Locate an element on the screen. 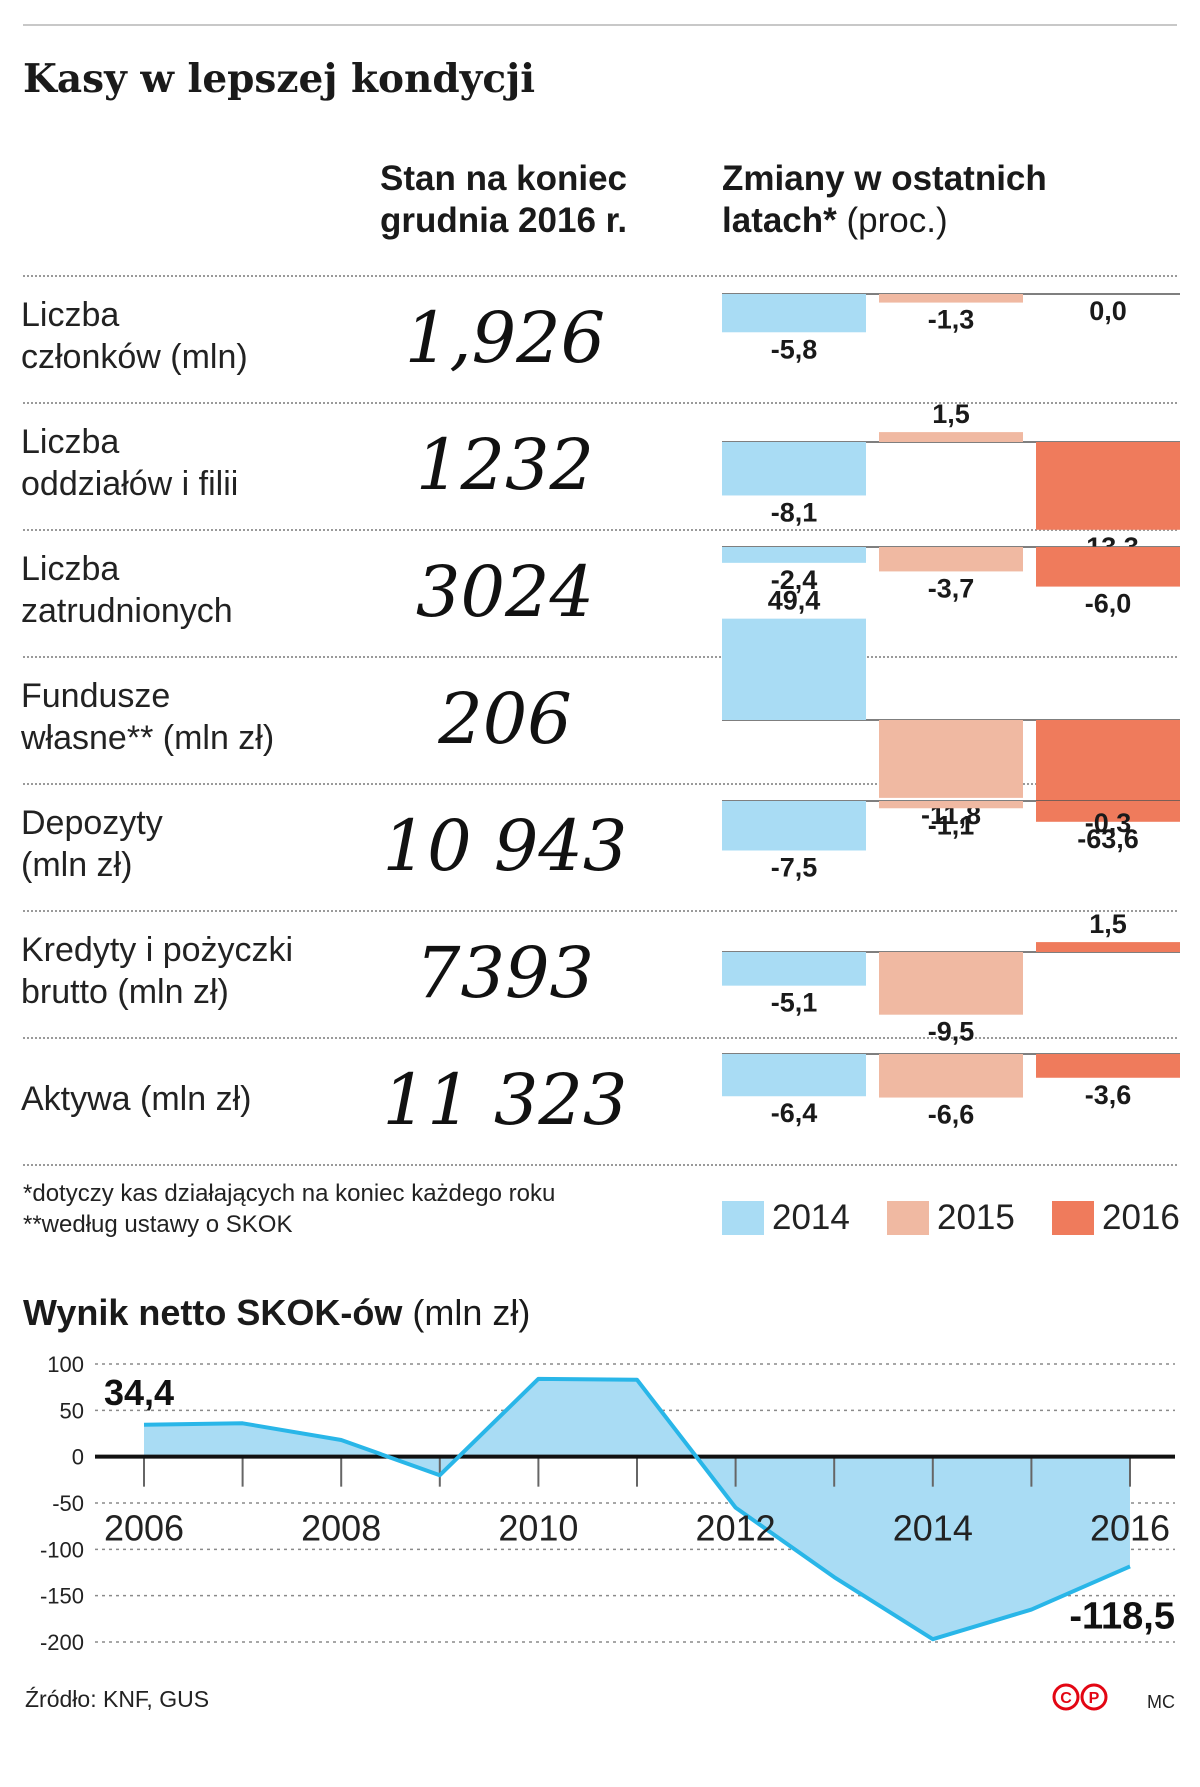  bar-value-label: -1,3 is located at coordinates (951, 320).